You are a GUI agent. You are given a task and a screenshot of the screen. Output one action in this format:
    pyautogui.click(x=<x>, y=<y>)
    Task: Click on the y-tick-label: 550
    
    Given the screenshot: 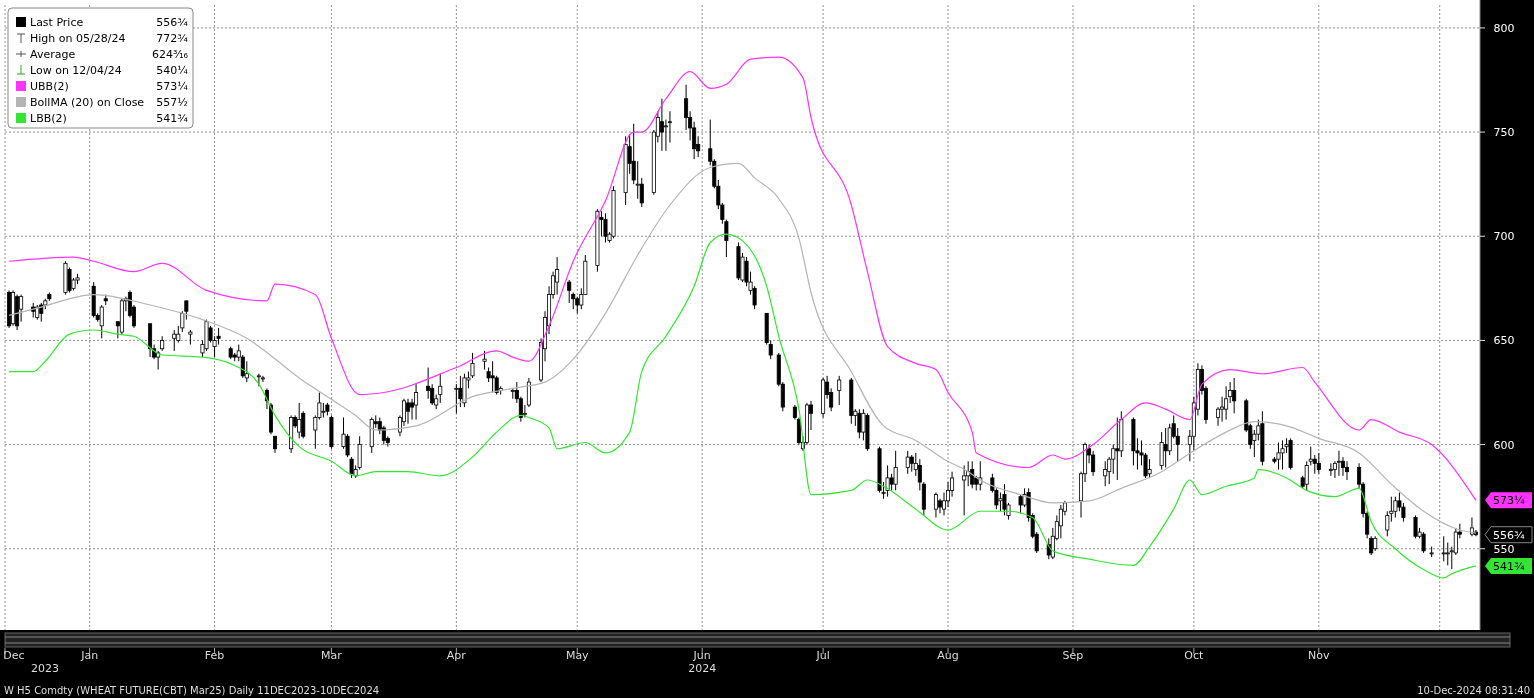 What is the action you would take?
    pyautogui.click(x=1504, y=549)
    